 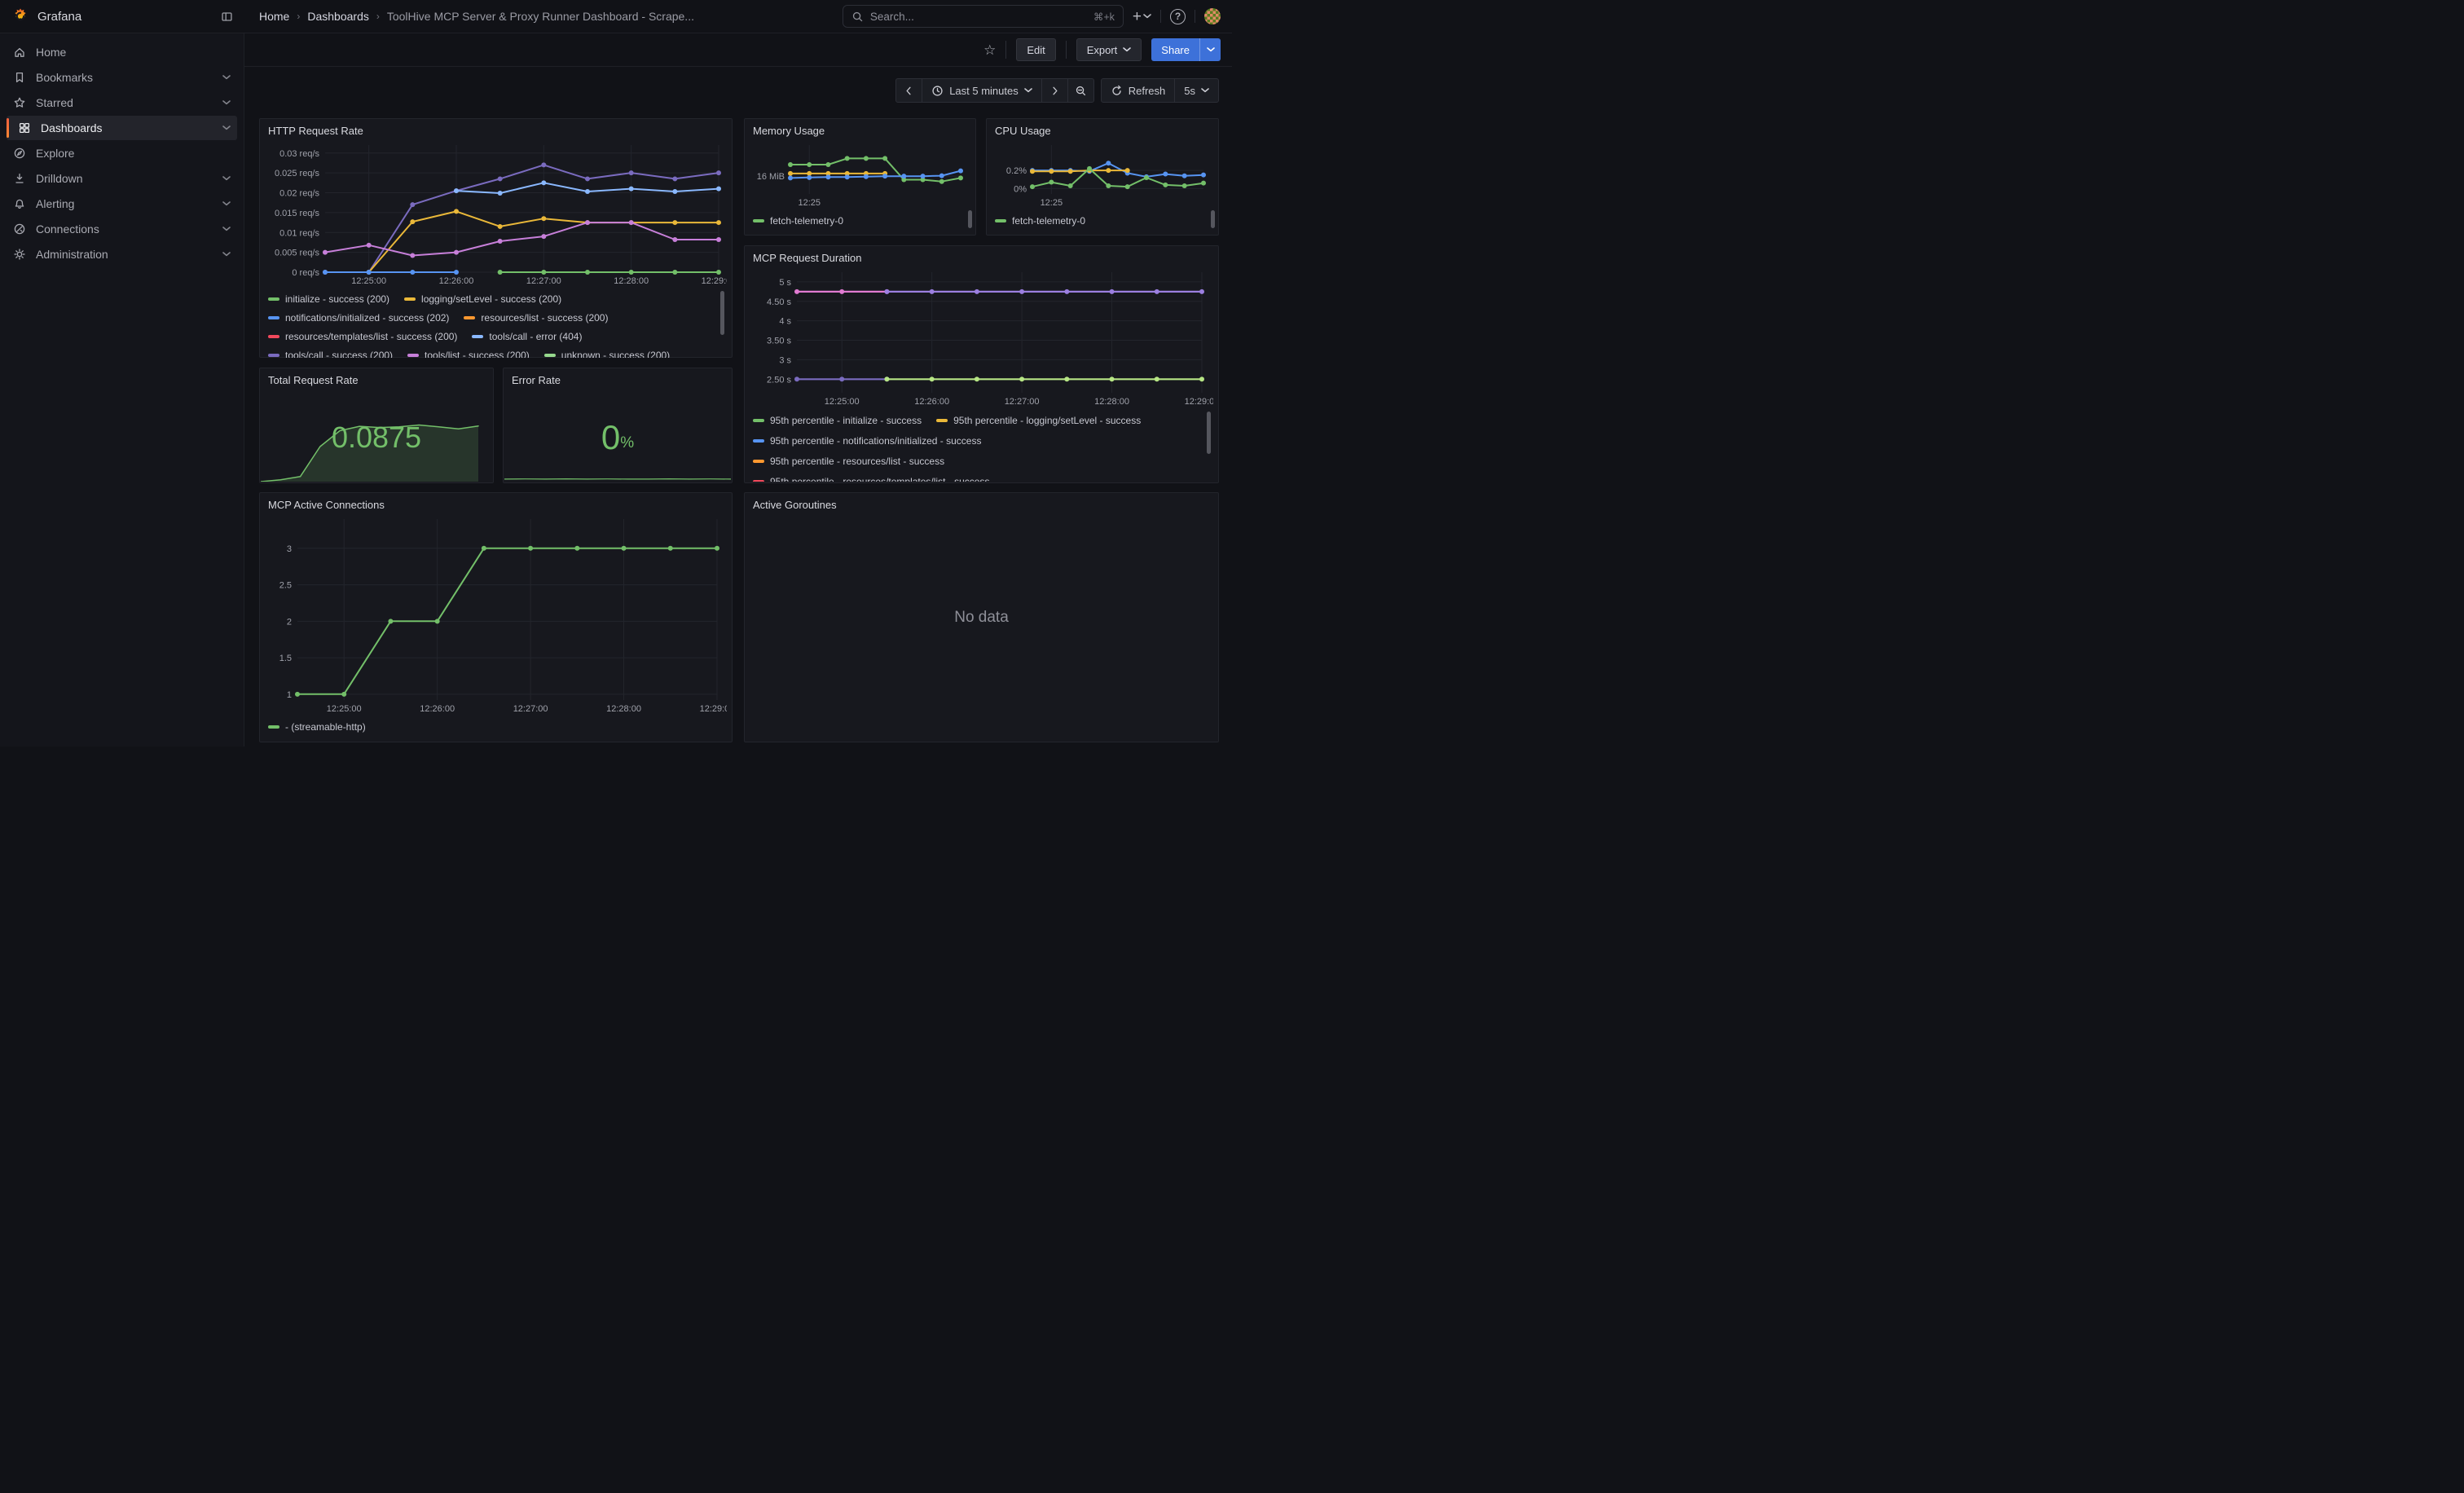 What do you see at coordinates (1212, 16) in the screenshot?
I see `avatar` at bounding box center [1212, 16].